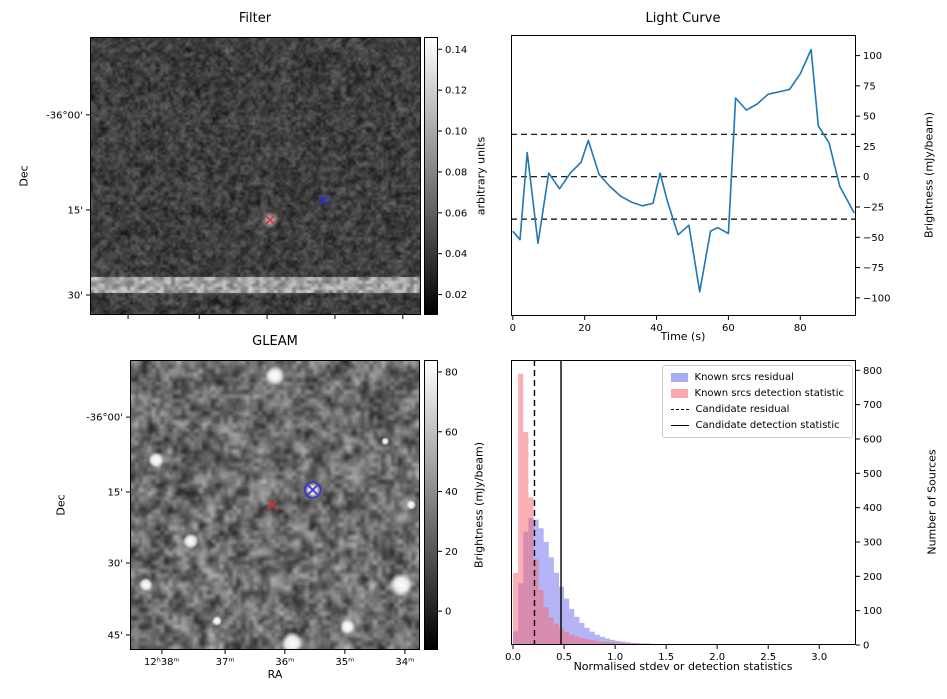  Describe the element at coordinates (819, 657) in the screenshot. I see `hist-xtick-label: 3.0` at that location.